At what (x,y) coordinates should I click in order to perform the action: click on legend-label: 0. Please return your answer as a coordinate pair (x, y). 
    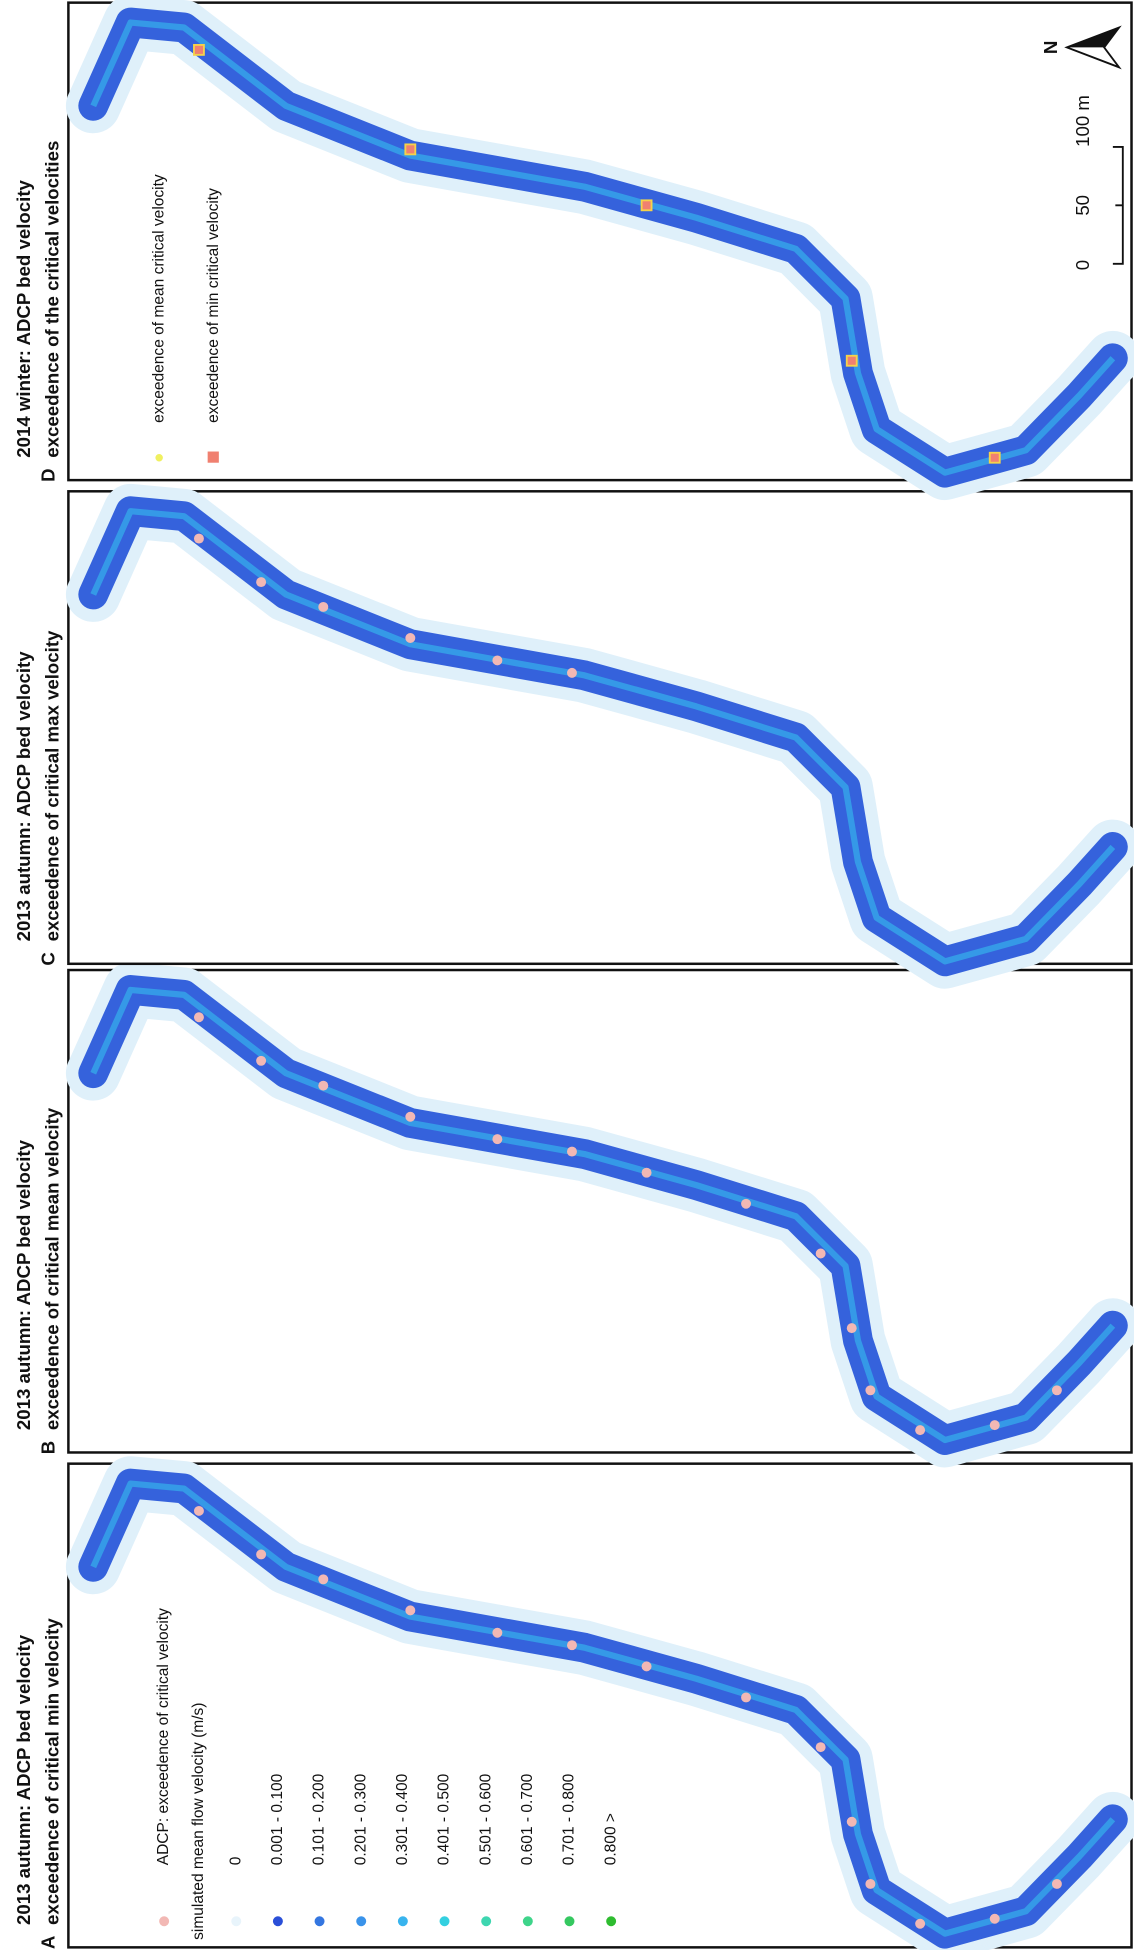
    Looking at the image, I should click on (235, 1860).